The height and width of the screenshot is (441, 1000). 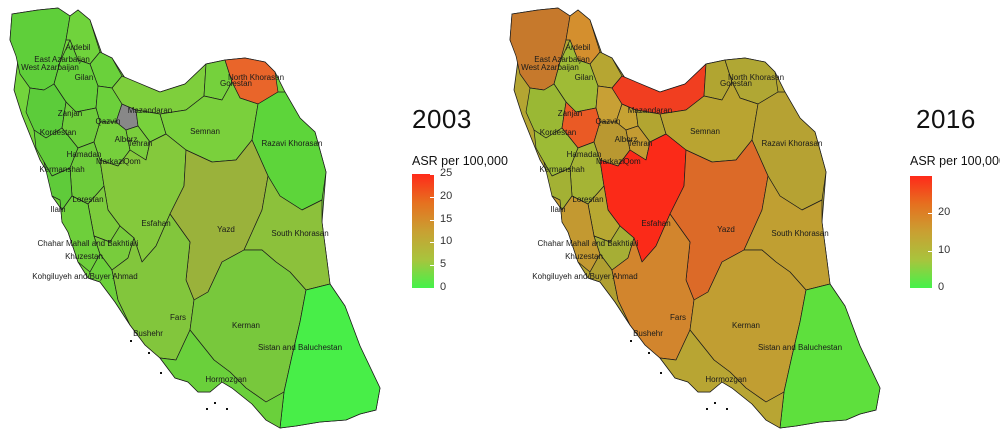 What do you see at coordinates (946, 119) in the screenshot?
I see `year-label: 2016` at bounding box center [946, 119].